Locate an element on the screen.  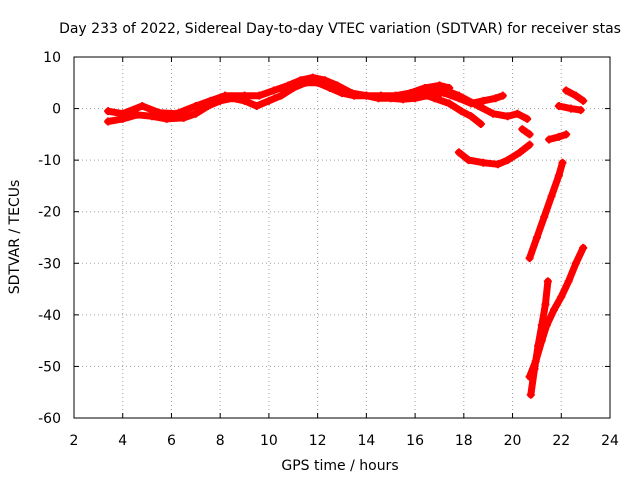
x-tick-label: 14 is located at coordinates (366, 441).